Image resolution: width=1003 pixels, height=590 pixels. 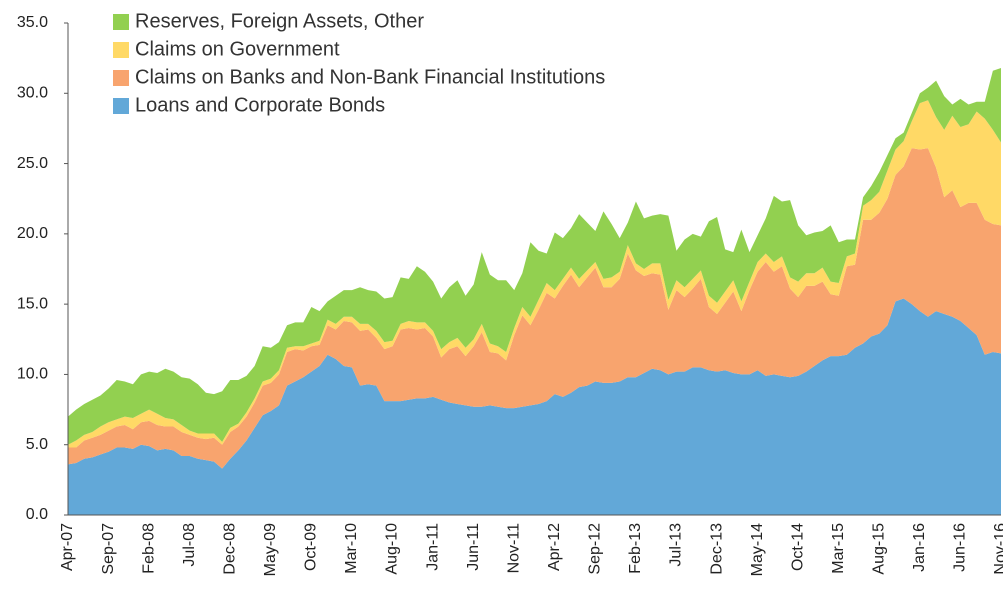 I want to click on x-tick-label: May-09, so click(x=270, y=549).